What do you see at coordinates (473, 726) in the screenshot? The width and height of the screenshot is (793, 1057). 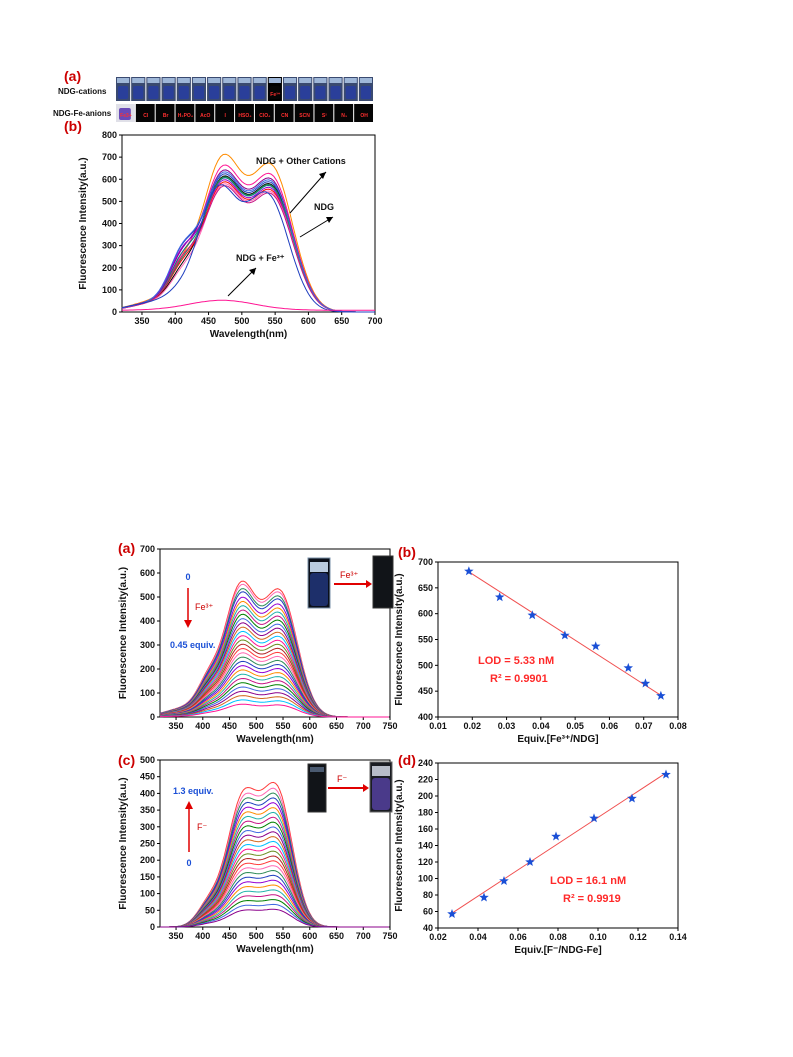 I see `x-tick-label: 0.02` at bounding box center [473, 726].